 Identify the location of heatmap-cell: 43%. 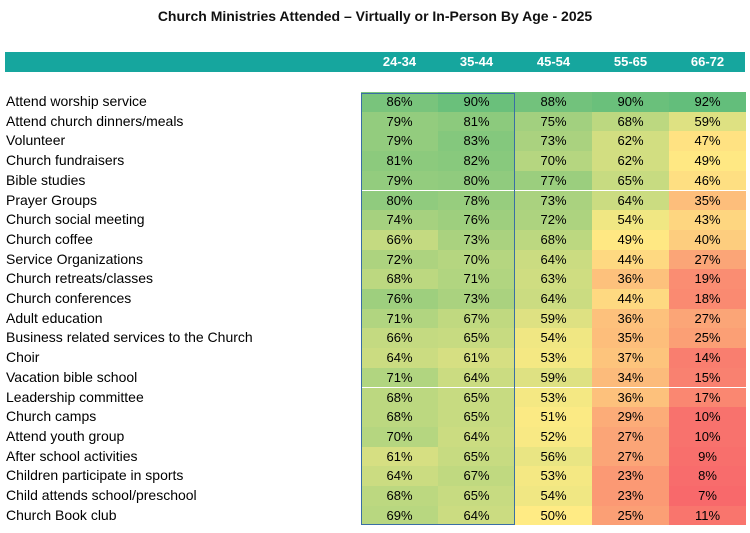
(707, 220).